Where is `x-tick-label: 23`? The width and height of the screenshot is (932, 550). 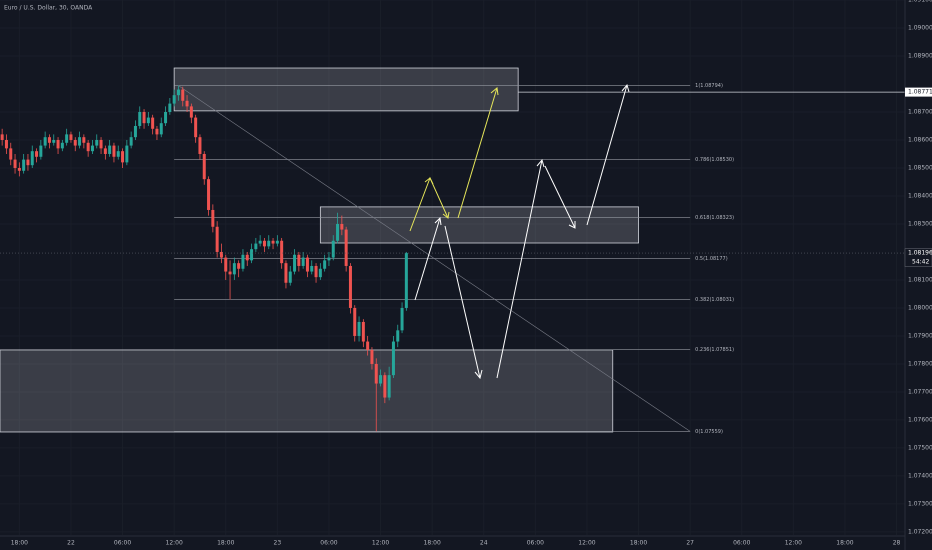 x-tick-label: 23 is located at coordinates (278, 543).